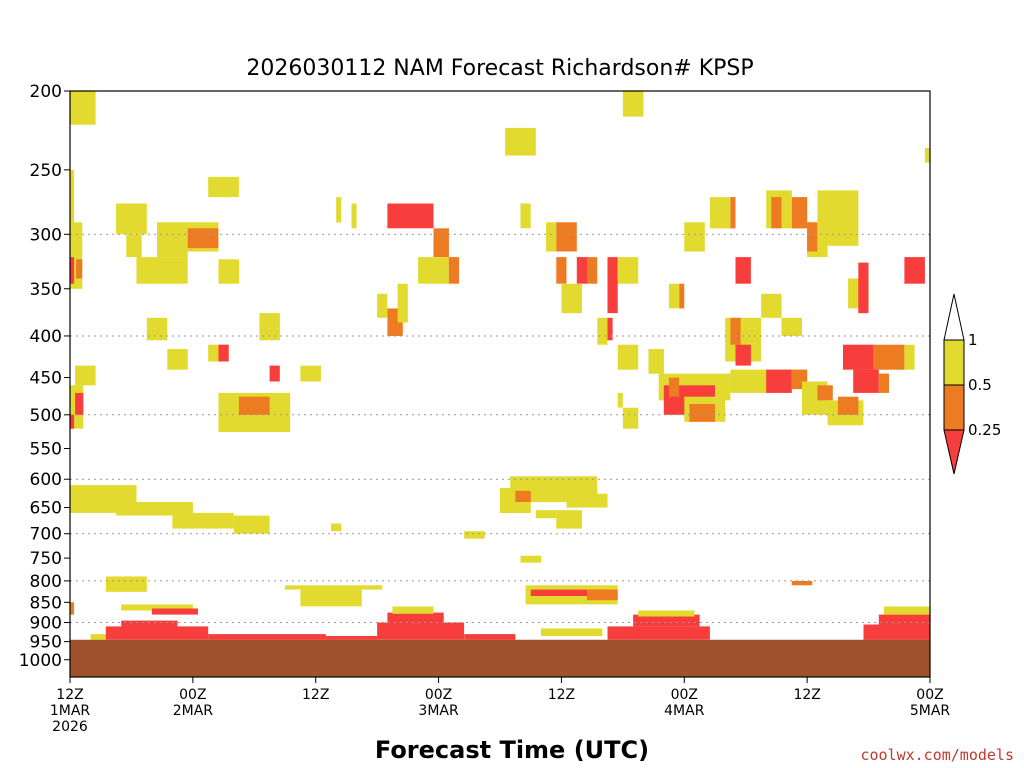 The height and width of the screenshot is (768, 1024). Describe the element at coordinates (70, 711) in the screenshot. I see `x-tick-label: 1MAR` at that location.